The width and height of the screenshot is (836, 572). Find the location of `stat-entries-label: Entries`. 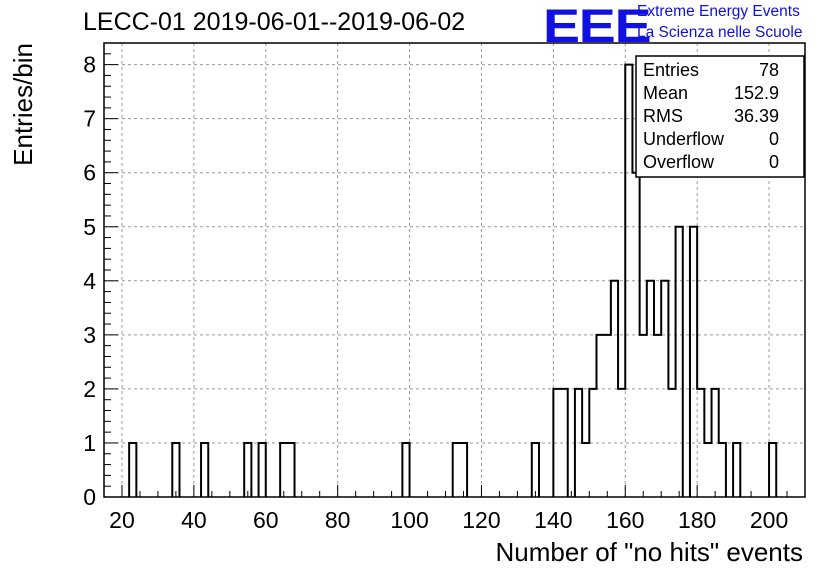

stat-entries-label: Entries is located at coordinates (671, 70).